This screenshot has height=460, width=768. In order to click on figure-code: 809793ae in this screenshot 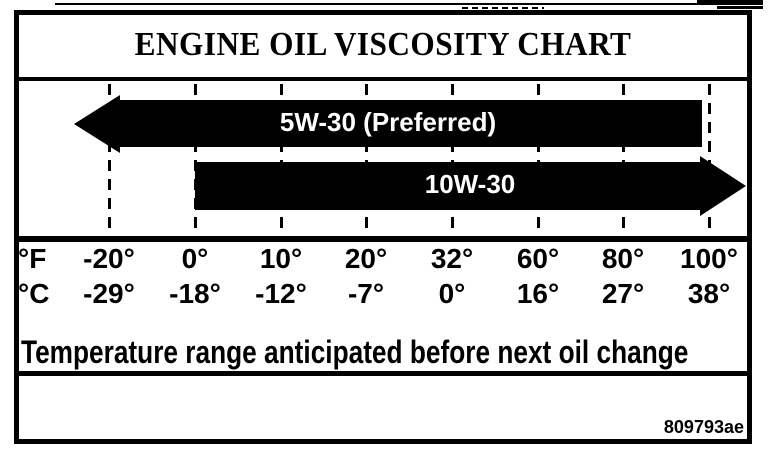, I will do `click(703, 427)`.